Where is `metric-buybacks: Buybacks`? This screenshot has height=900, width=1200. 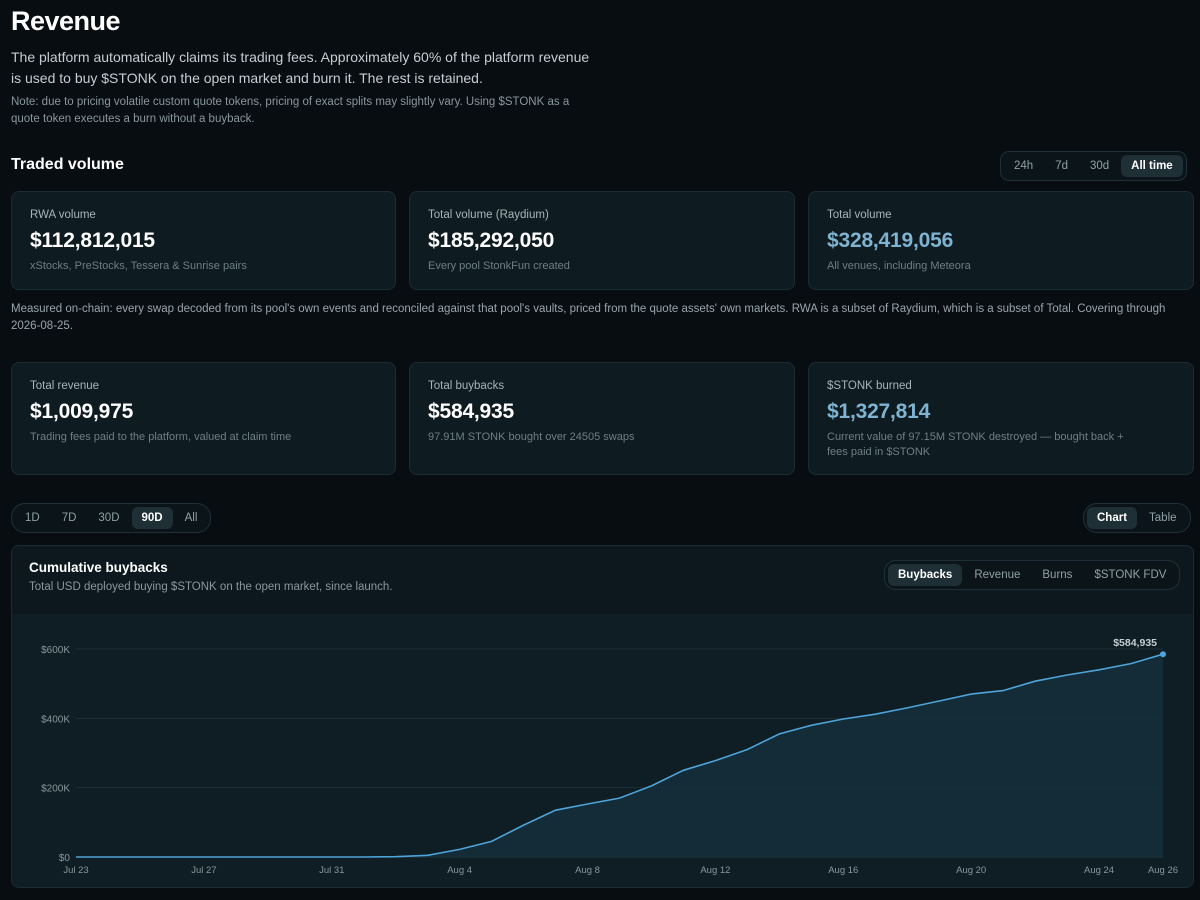 metric-buybacks: Buybacks is located at coordinates (925, 575).